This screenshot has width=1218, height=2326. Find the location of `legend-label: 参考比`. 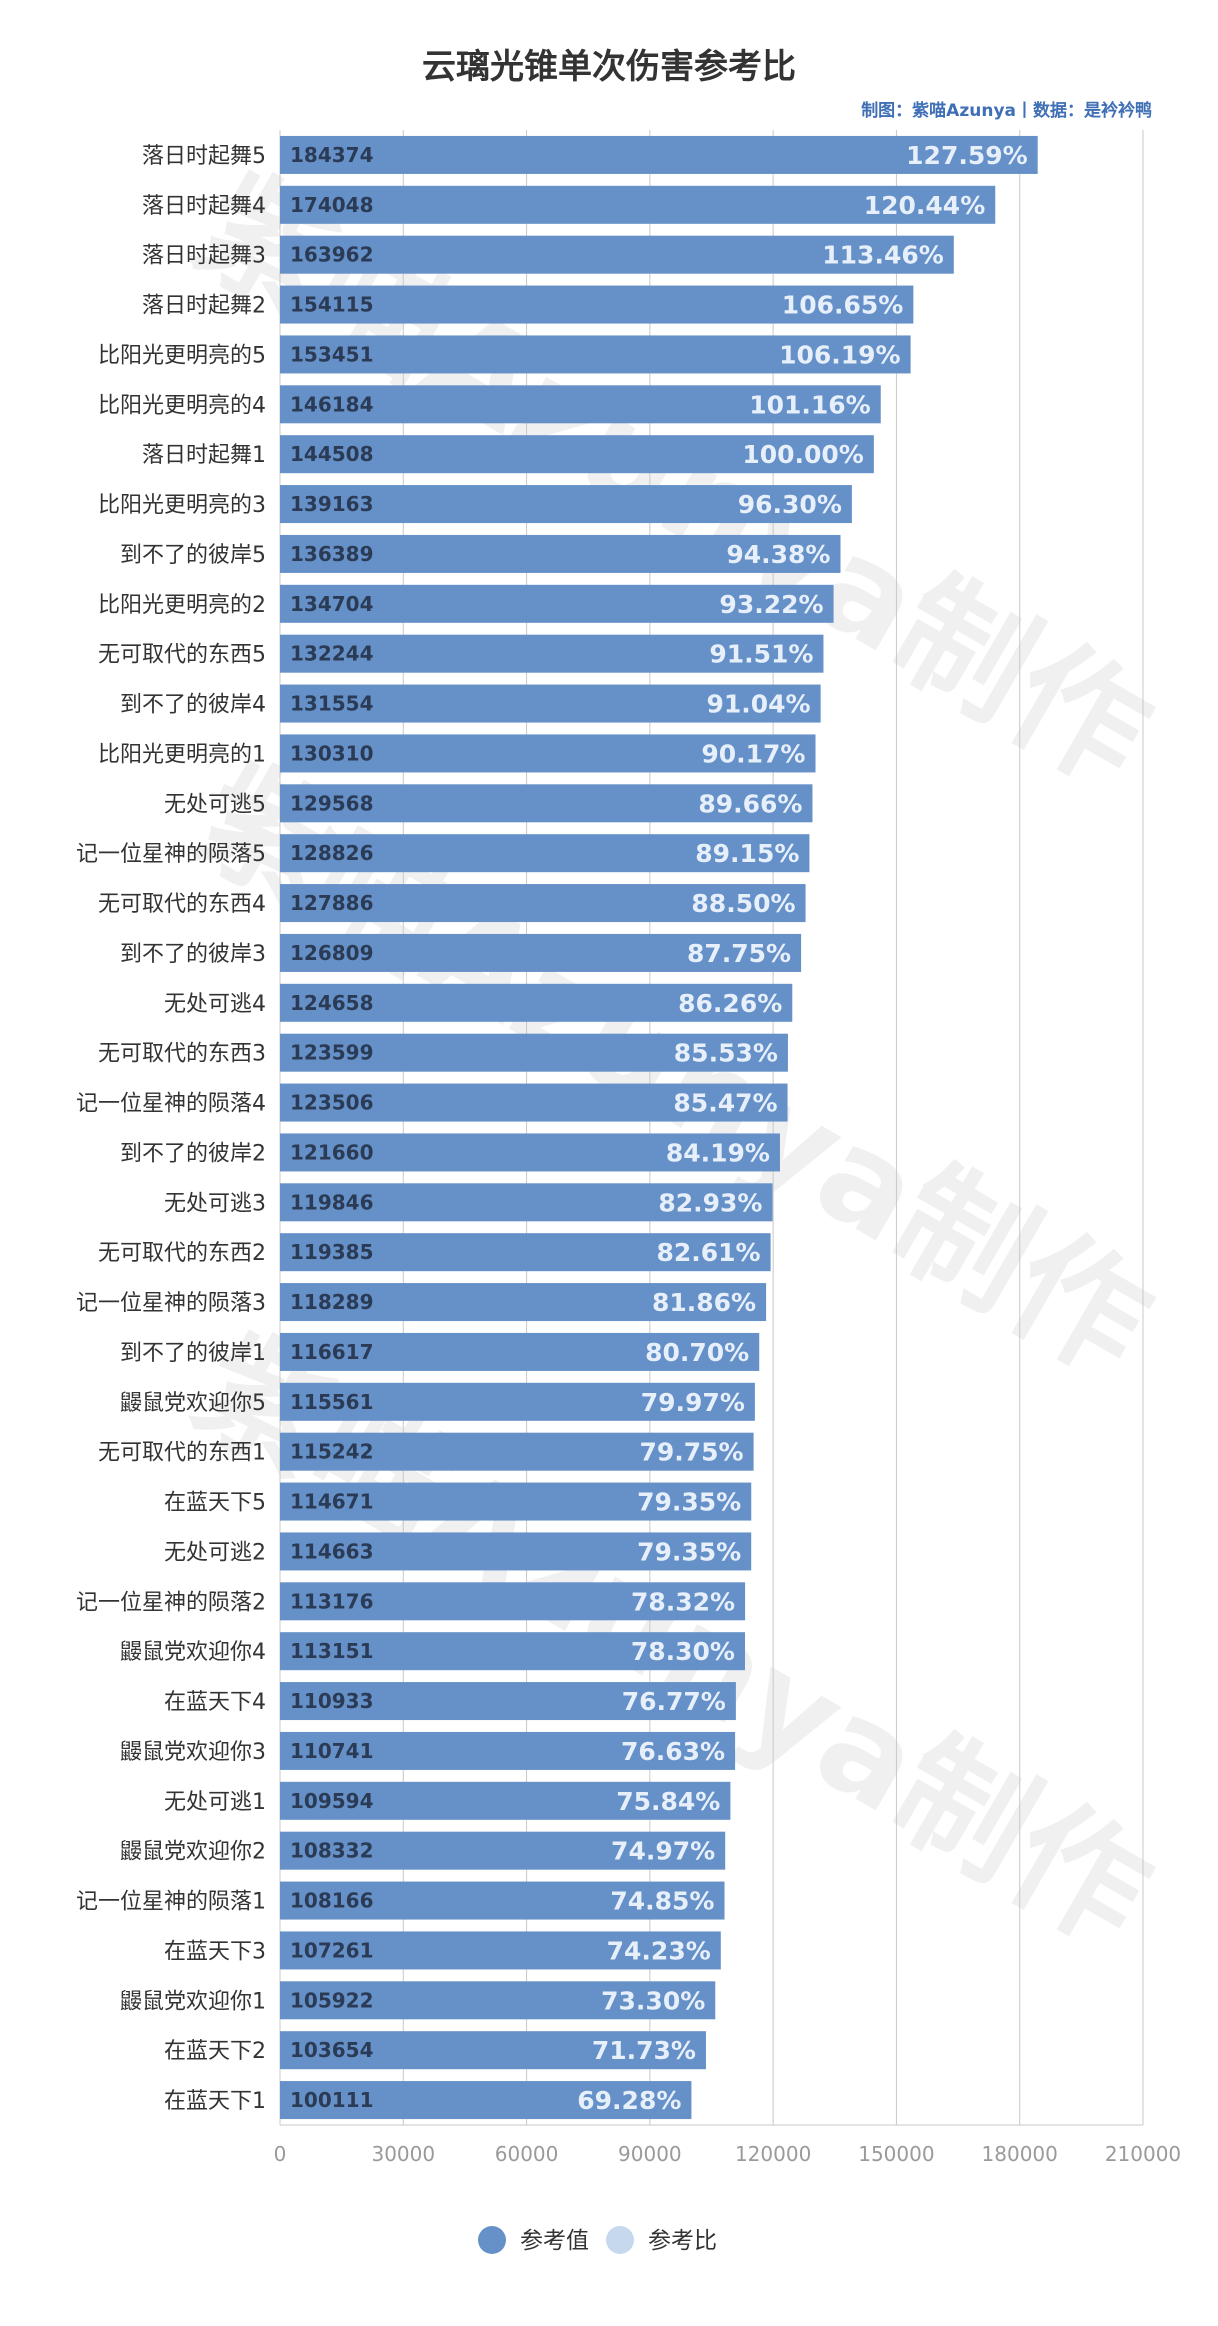

legend-label: 参考比 is located at coordinates (682, 2241).